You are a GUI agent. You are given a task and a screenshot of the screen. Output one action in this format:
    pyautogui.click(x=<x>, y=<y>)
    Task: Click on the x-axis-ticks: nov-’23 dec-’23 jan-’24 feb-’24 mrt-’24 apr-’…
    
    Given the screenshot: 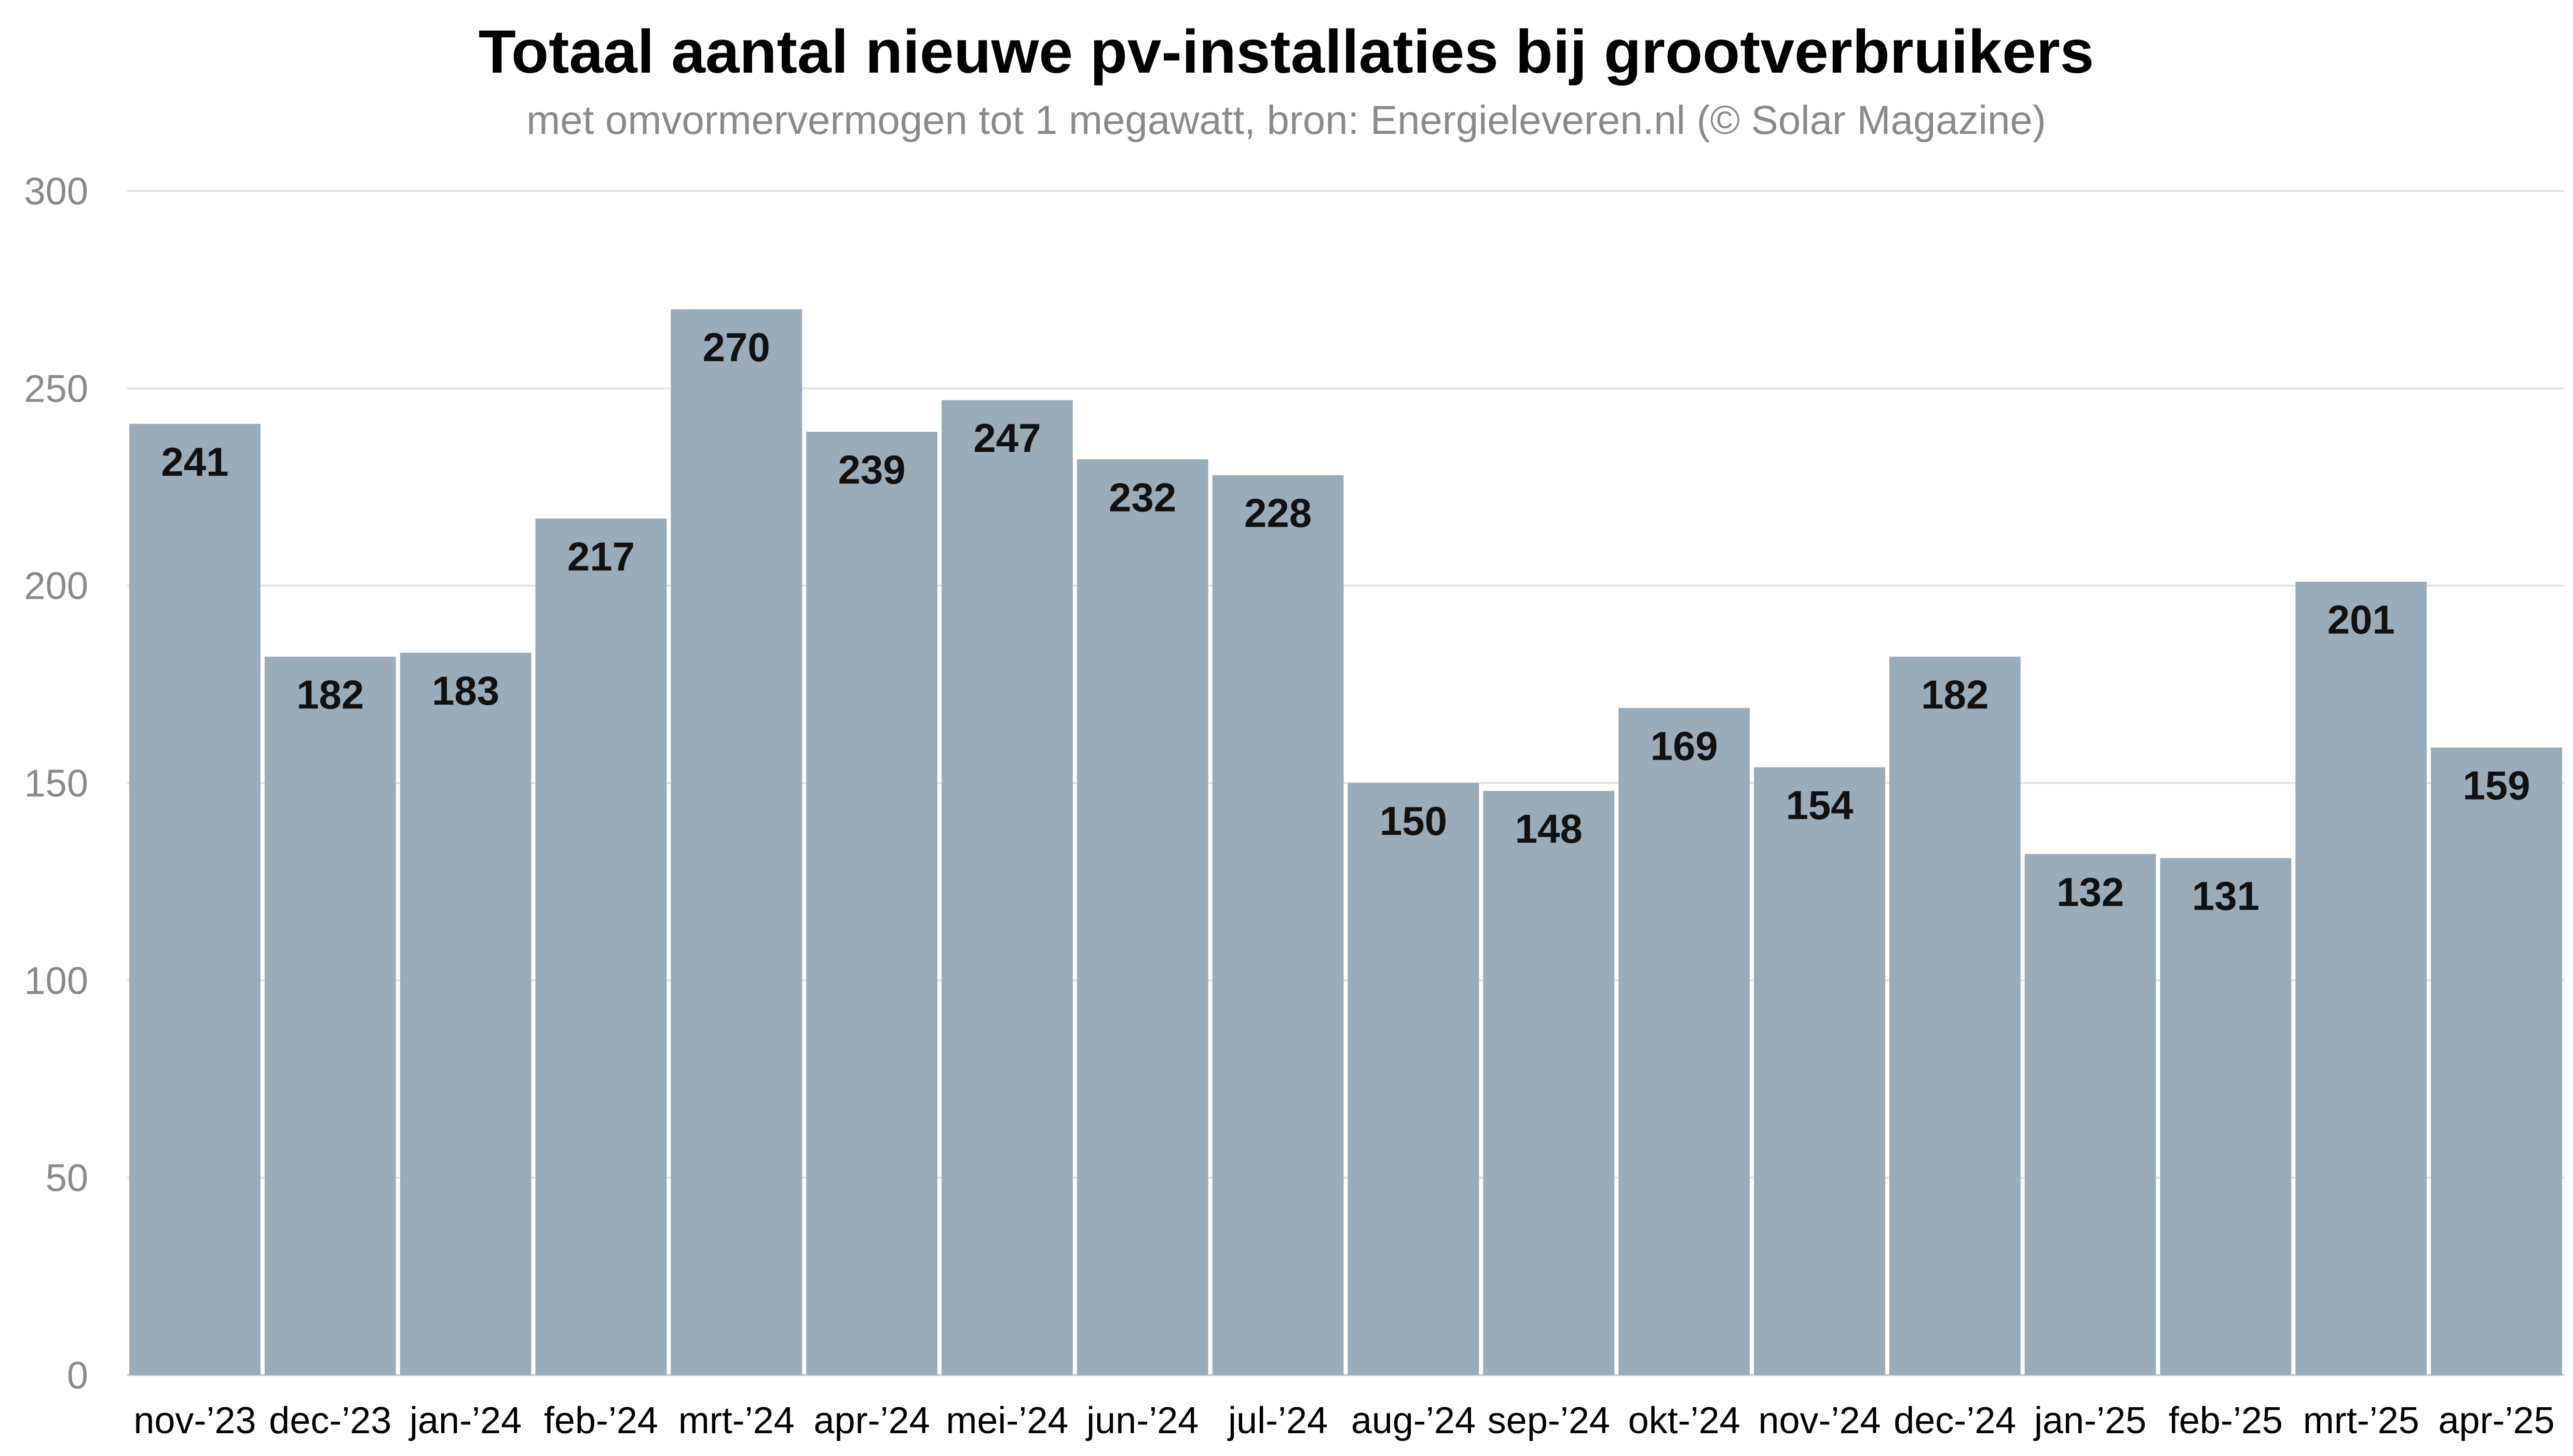 What is the action you would take?
    pyautogui.click(x=1344, y=1421)
    